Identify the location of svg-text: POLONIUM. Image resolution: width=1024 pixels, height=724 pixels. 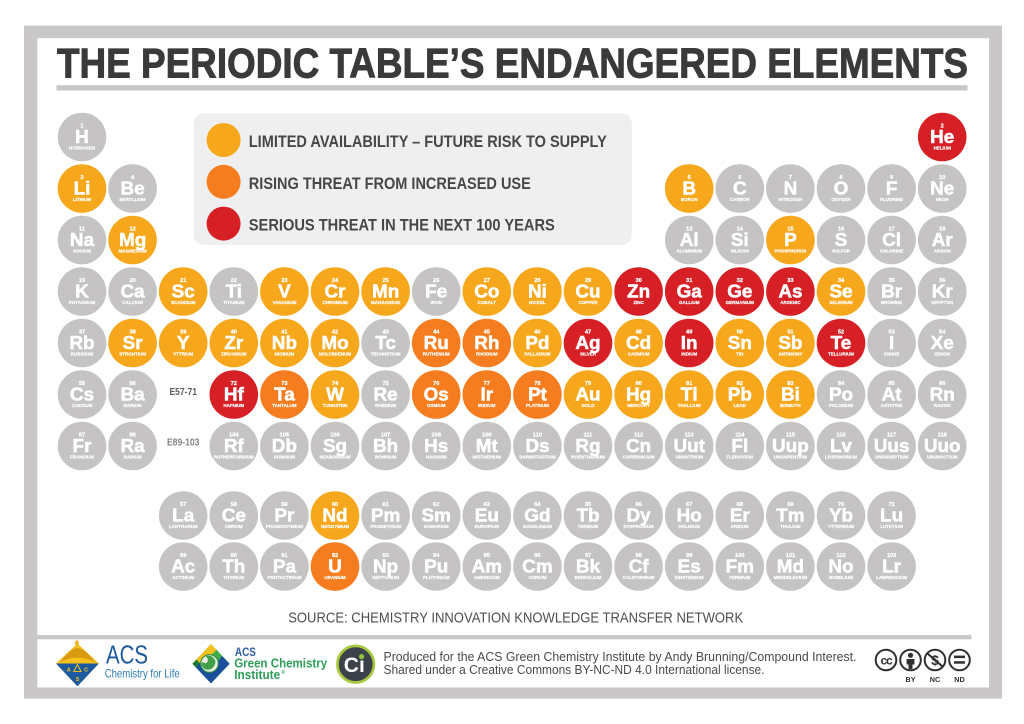
(841, 405).